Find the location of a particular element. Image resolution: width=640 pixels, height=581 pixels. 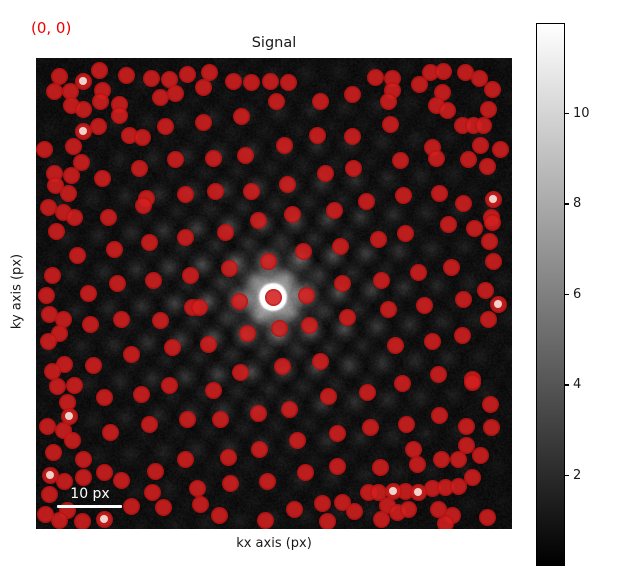

x-axis-label: kx axis (px) is located at coordinates (274, 543).